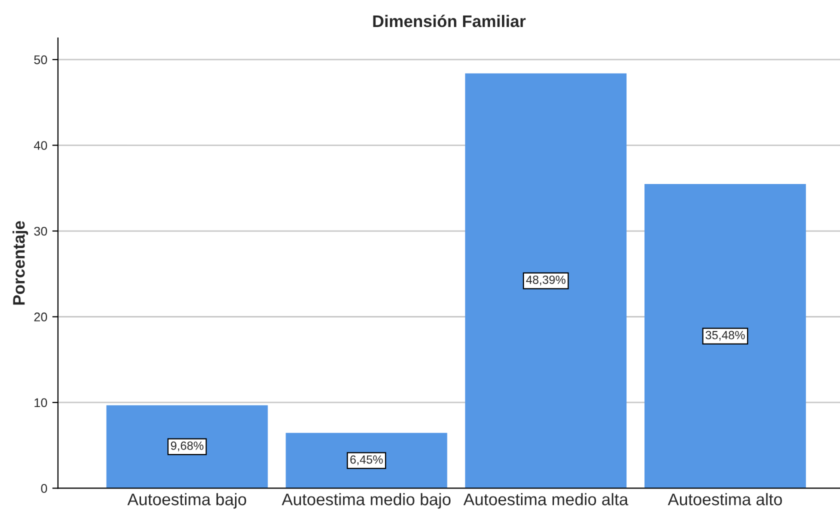 This screenshot has height=515, width=840. I want to click on data-label: 35,48%, so click(725, 335).